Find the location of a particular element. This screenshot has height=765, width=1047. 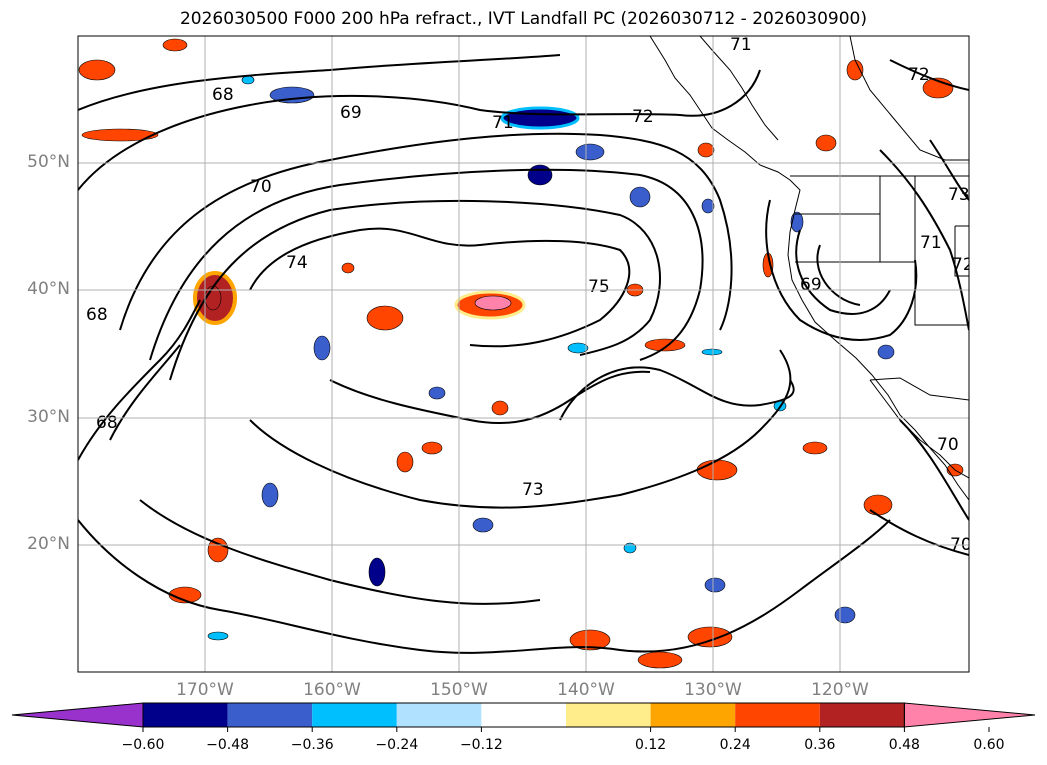

colorbar-extend-min is located at coordinates (77, 715).